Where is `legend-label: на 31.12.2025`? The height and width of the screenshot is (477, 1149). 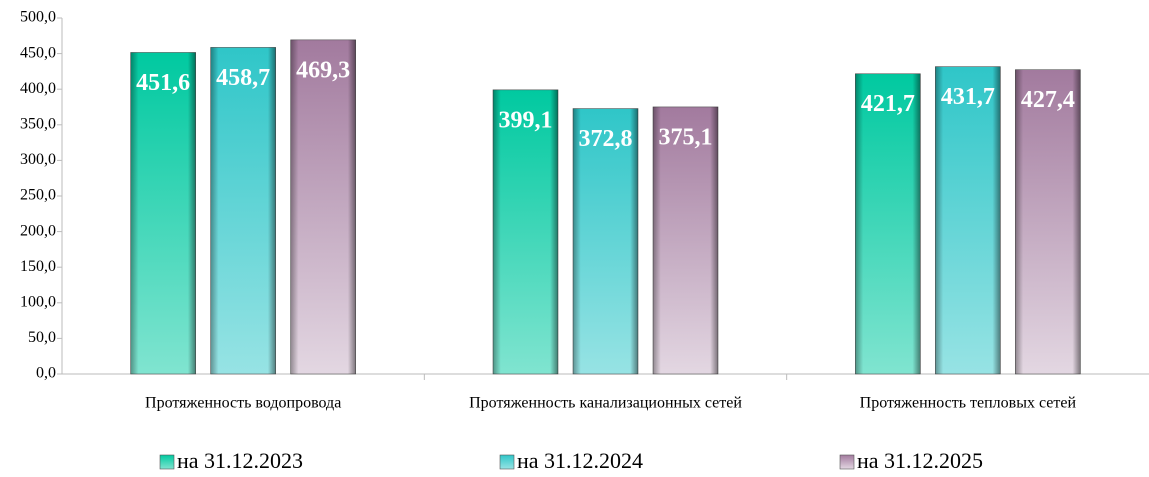 legend-label: на 31.12.2025 is located at coordinates (920, 460).